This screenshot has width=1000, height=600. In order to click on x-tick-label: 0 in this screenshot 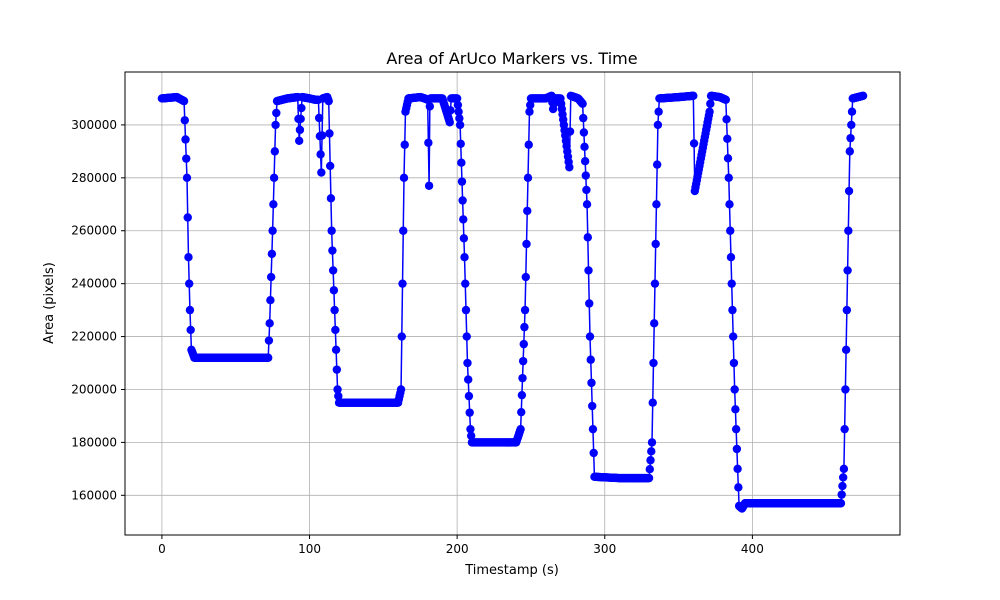, I will do `click(162, 549)`.